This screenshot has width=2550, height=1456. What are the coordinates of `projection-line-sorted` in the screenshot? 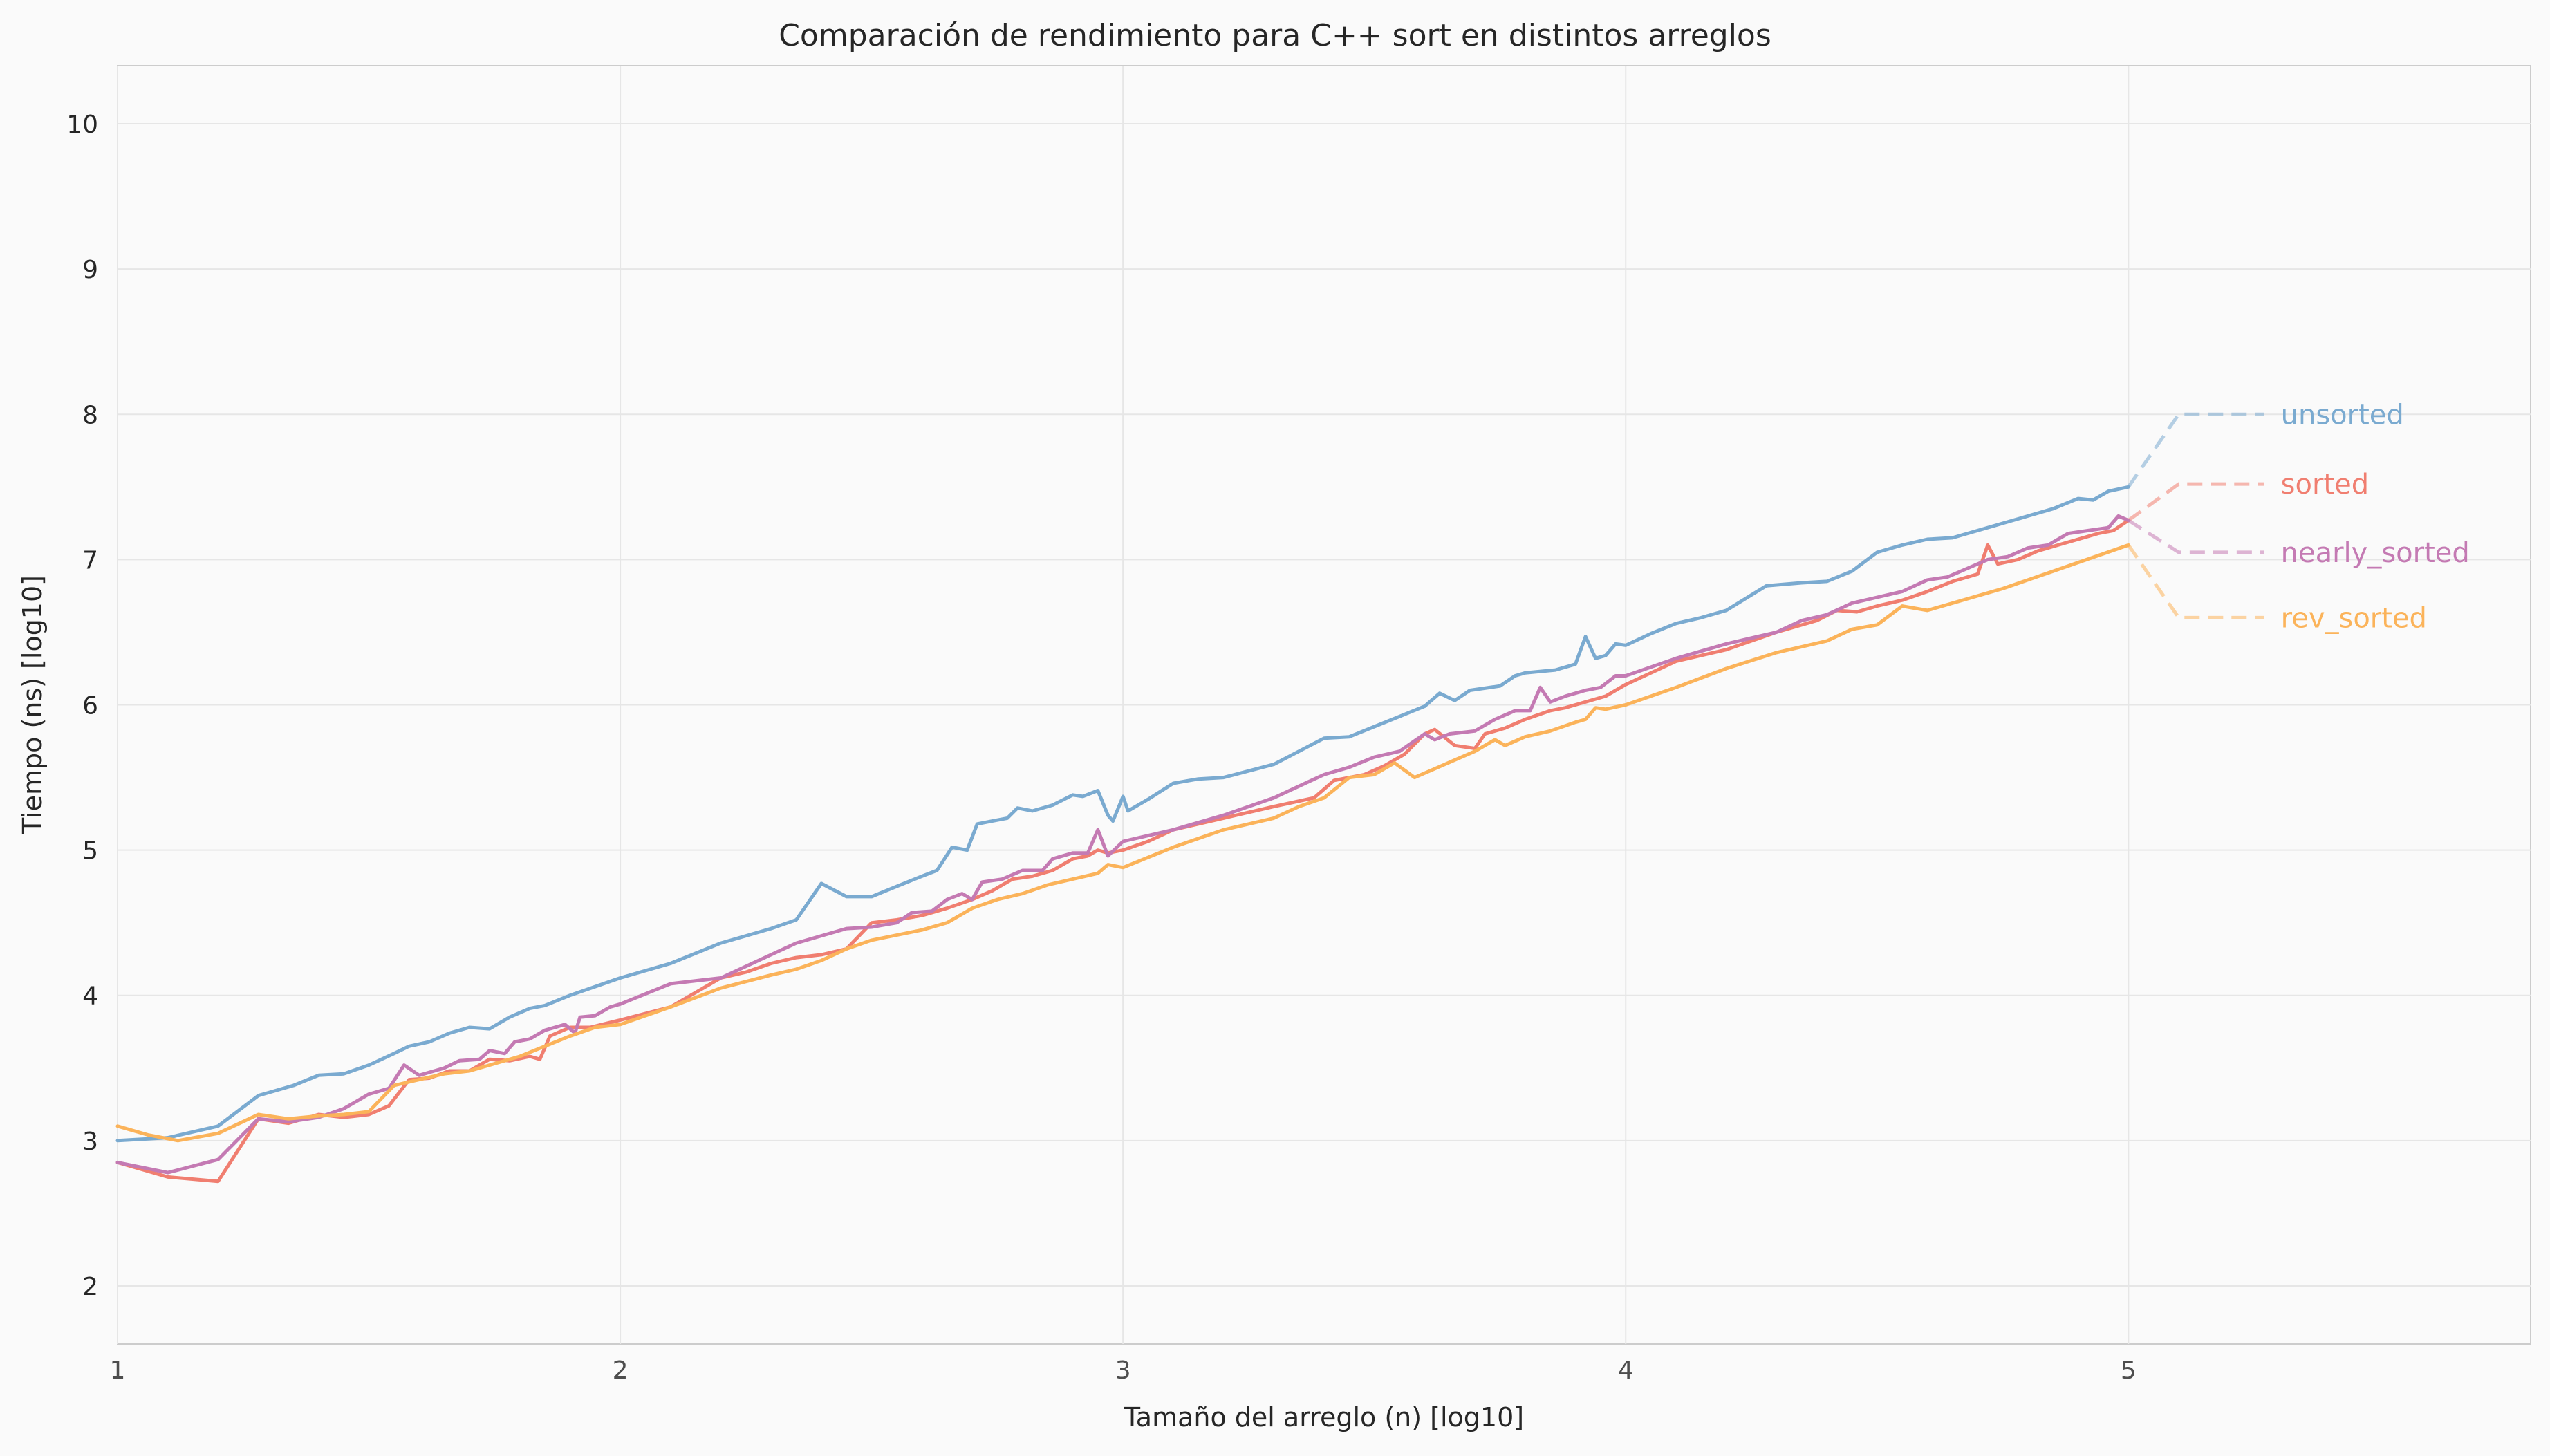 It's located at (2196, 502).